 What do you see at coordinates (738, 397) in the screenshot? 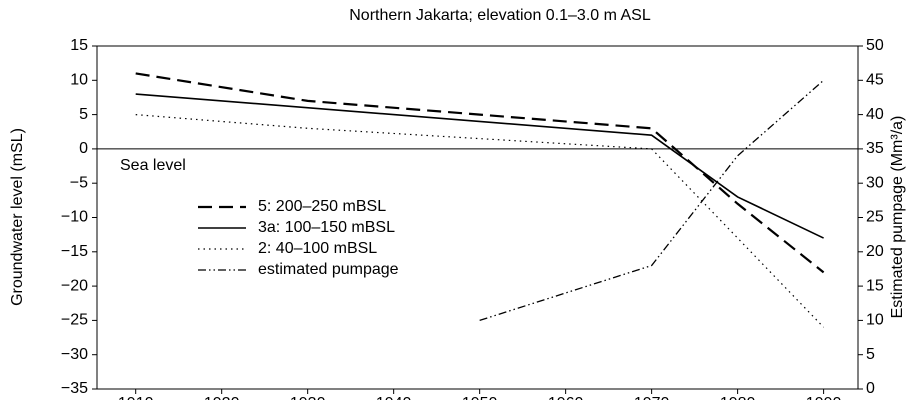
I see `x-tick-label: 1980` at bounding box center [738, 397].